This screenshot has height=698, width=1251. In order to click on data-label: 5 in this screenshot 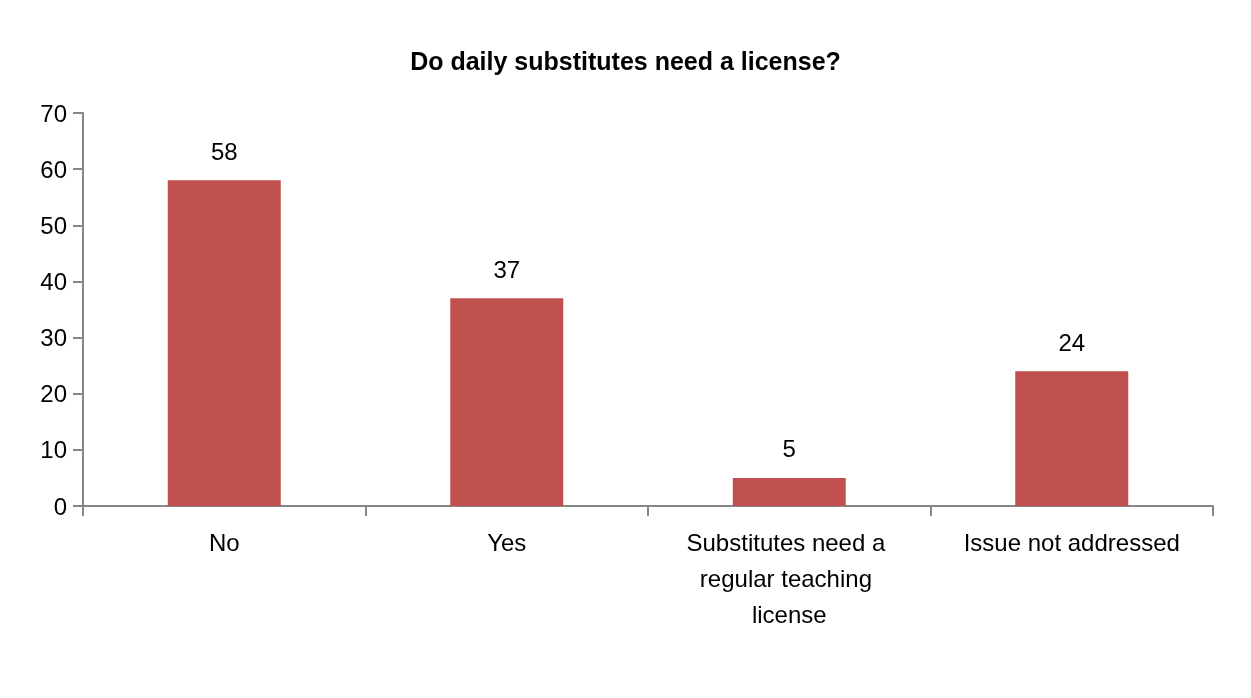, I will do `click(789, 449)`.